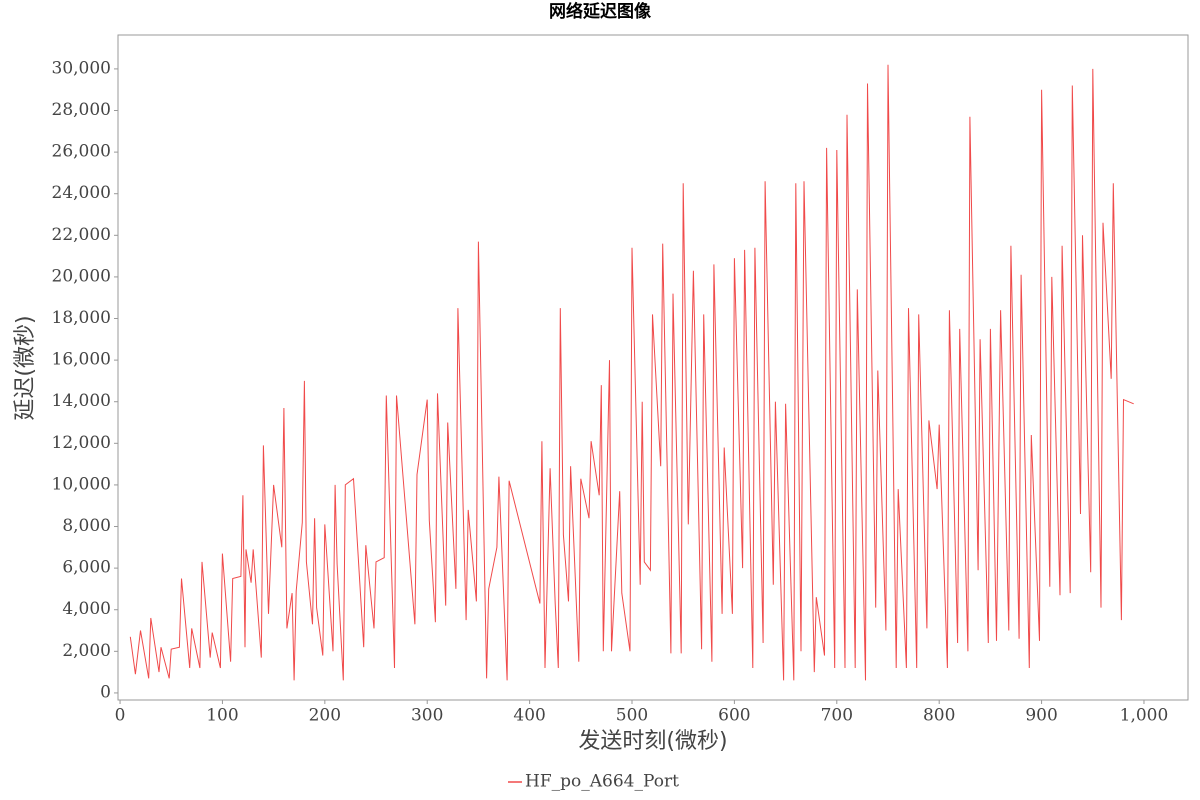 This screenshot has height=800, width=1200. Describe the element at coordinates (529, 716) in the screenshot. I see `x-tick-label: 400` at that location.